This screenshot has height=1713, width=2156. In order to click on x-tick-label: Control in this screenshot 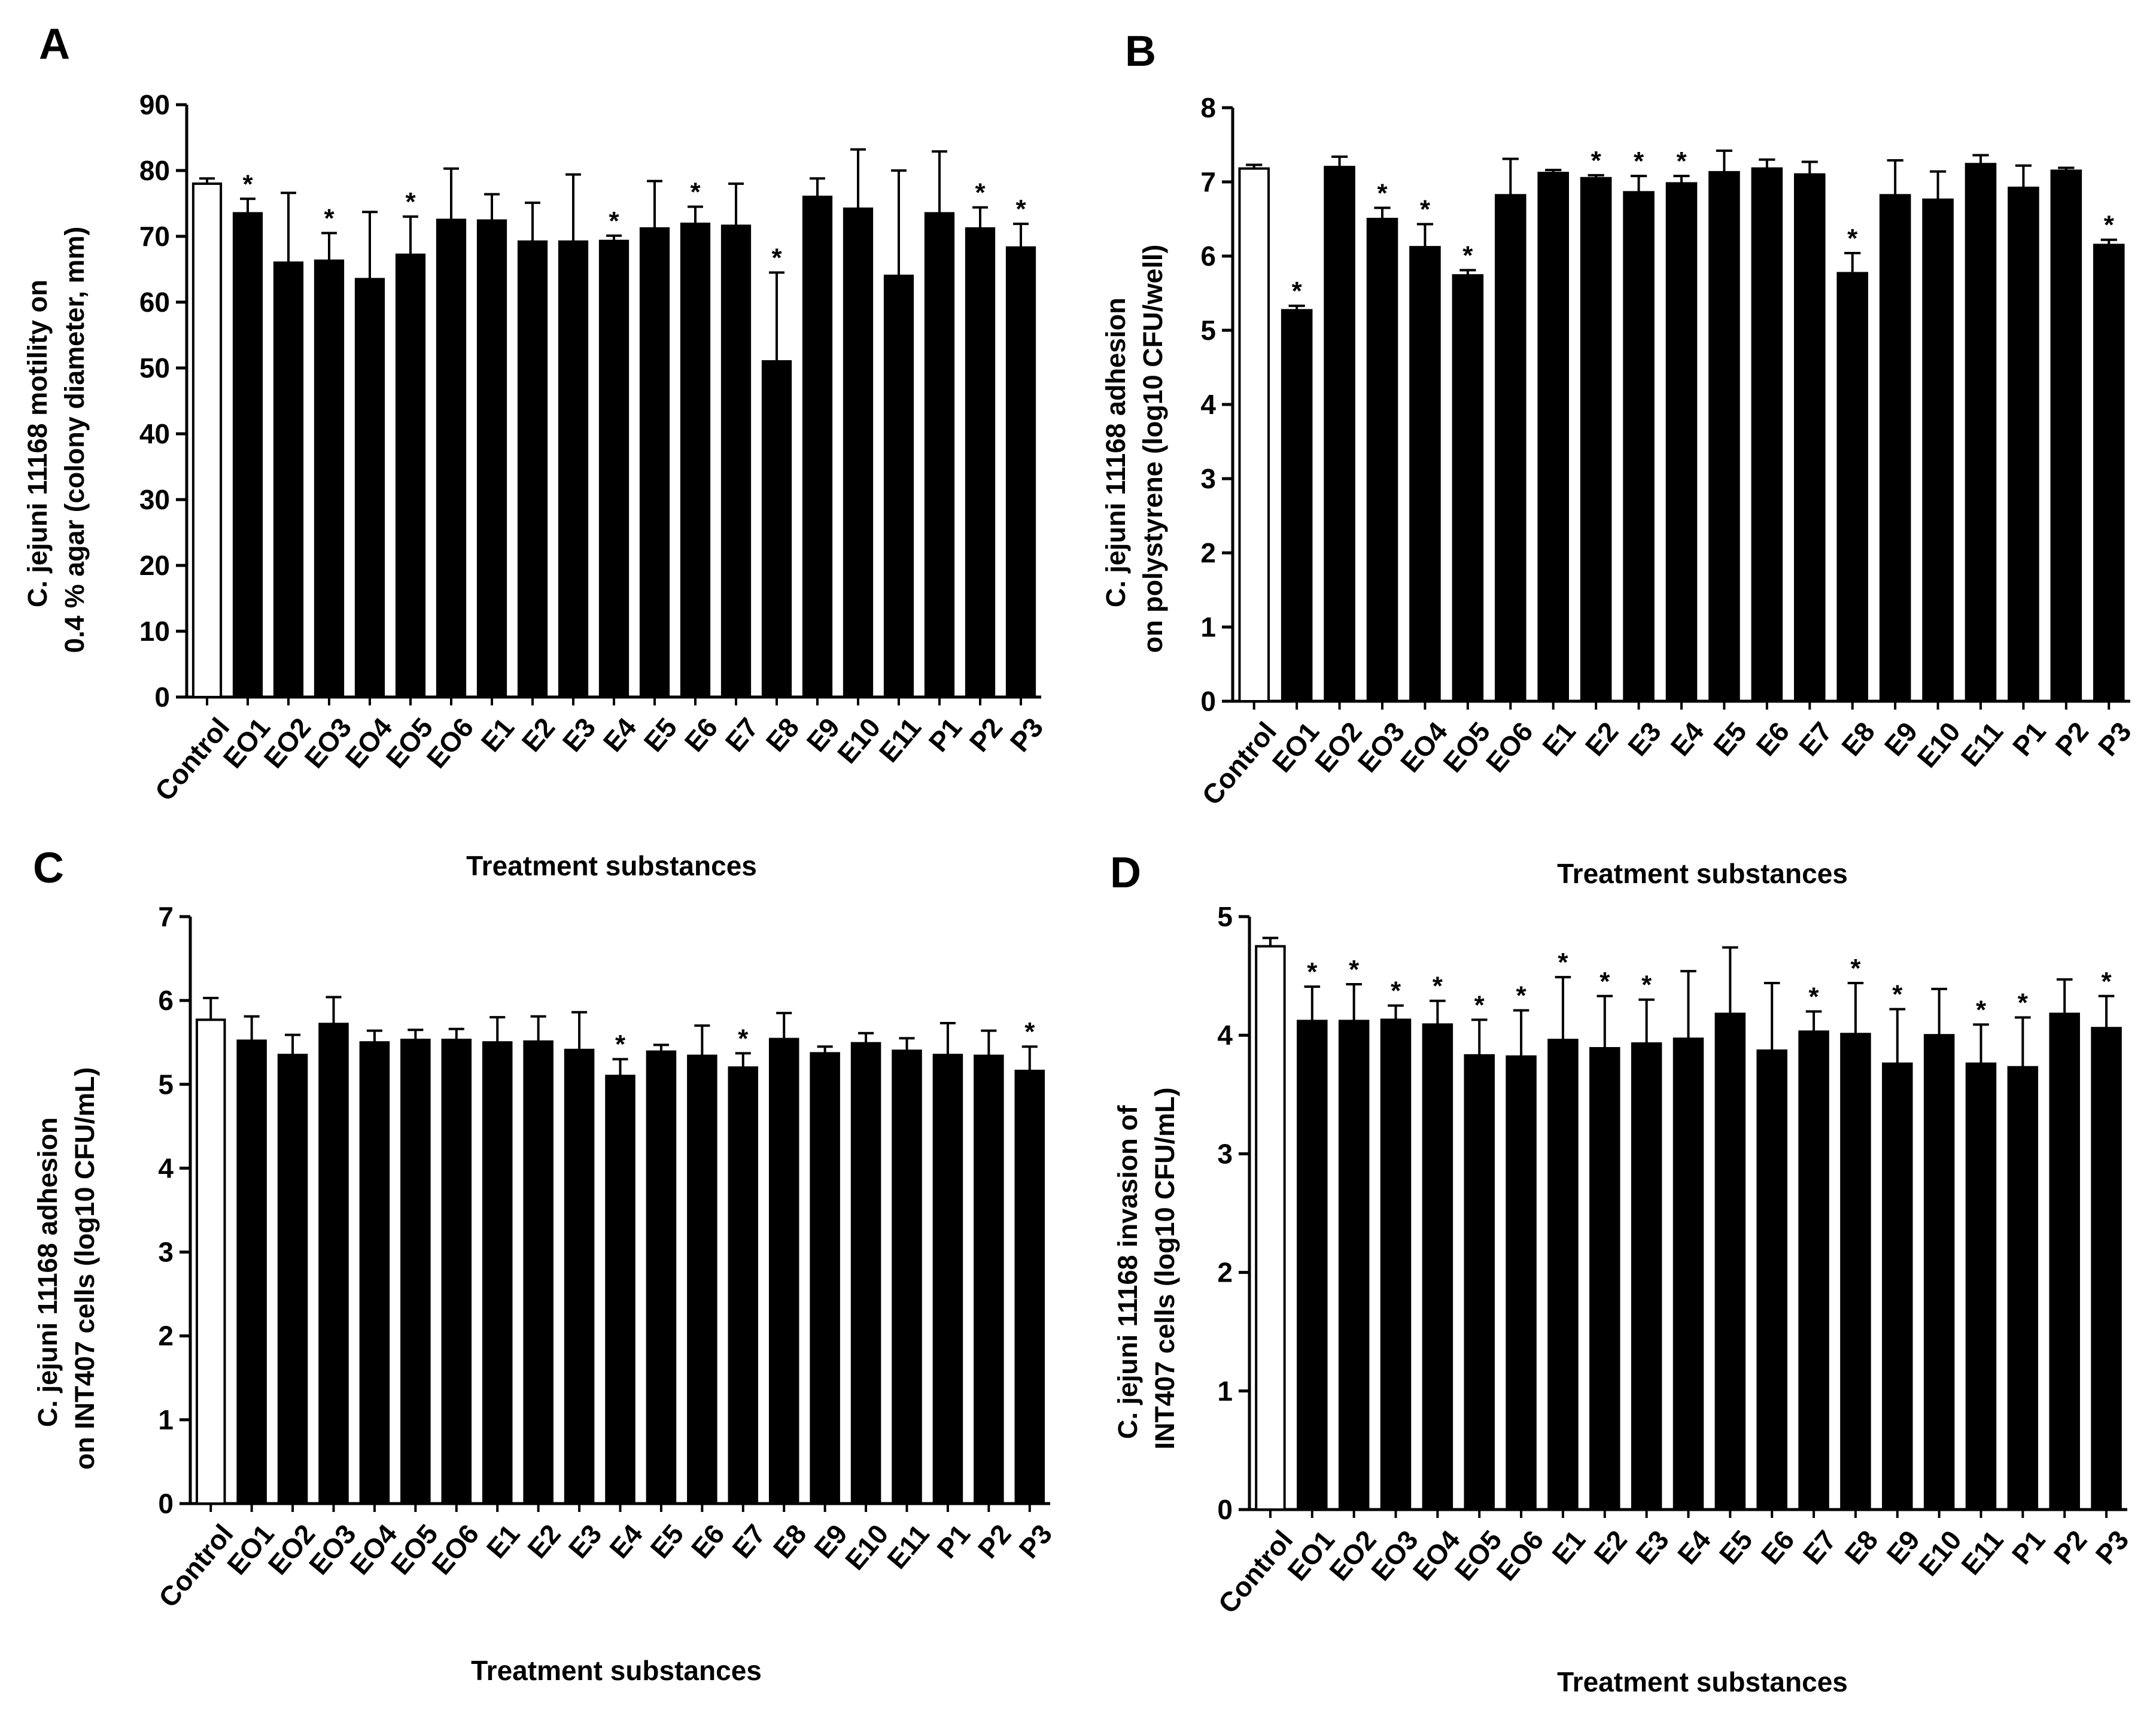, I will do `click(196, 1566)`.